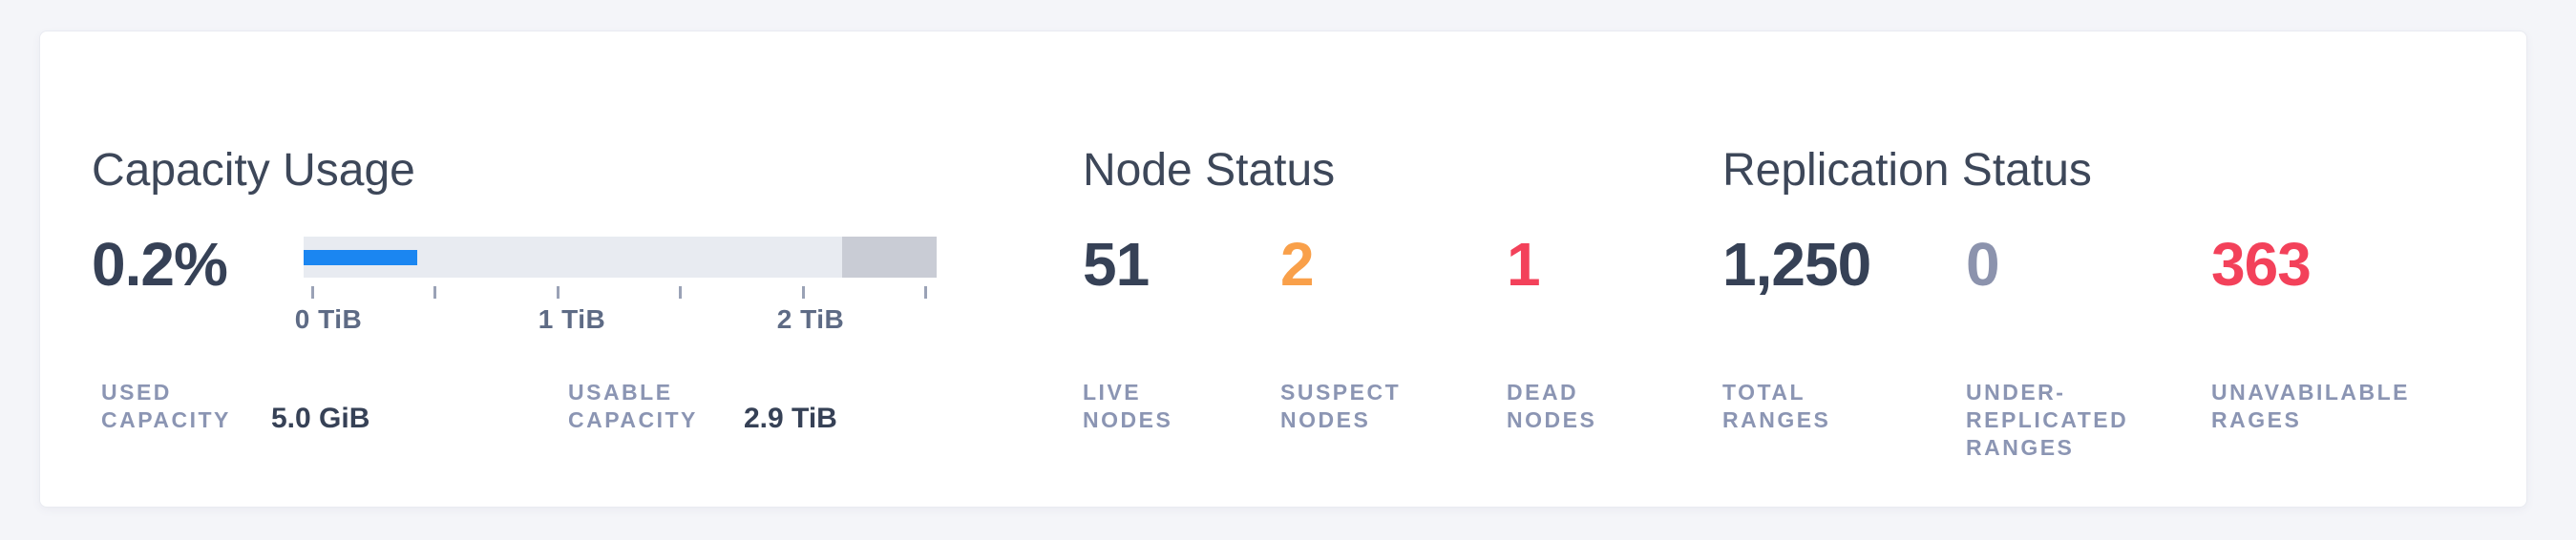 The width and height of the screenshot is (2576, 540). What do you see at coordinates (628, 301) in the screenshot?
I see `capacity-bar-chart: 0 TiB 1 TiB 2 TiB` at bounding box center [628, 301].